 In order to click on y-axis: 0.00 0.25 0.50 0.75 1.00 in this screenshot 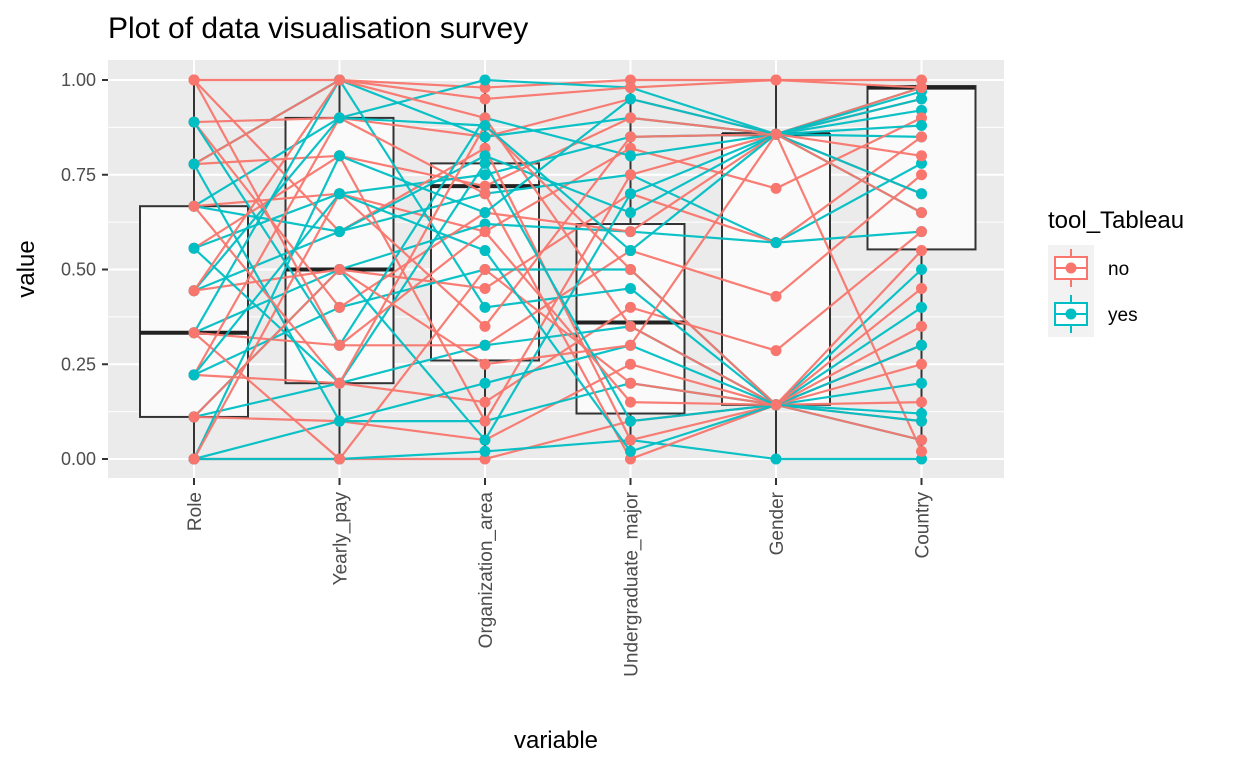, I will do `click(84, 269)`.